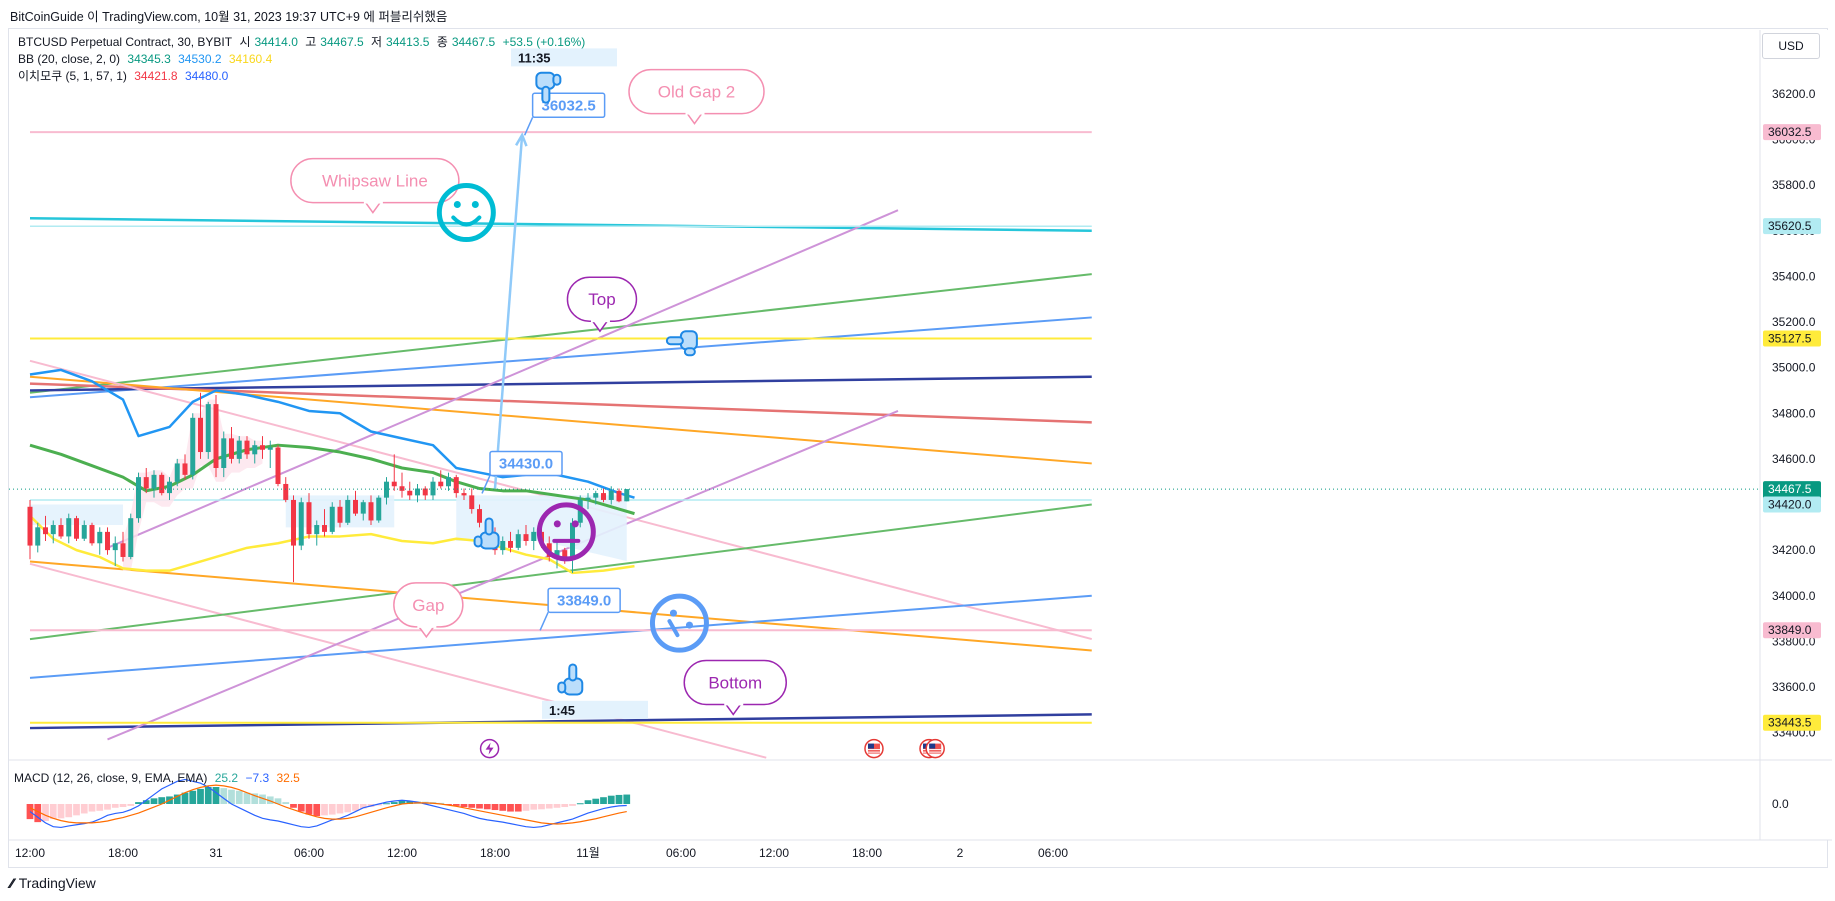  Describe the element at coordinates (125, 42) in the screenshot. I see `symbol-label: BTCUSD Perpetual Contract, 30, BYBIT` at that location.